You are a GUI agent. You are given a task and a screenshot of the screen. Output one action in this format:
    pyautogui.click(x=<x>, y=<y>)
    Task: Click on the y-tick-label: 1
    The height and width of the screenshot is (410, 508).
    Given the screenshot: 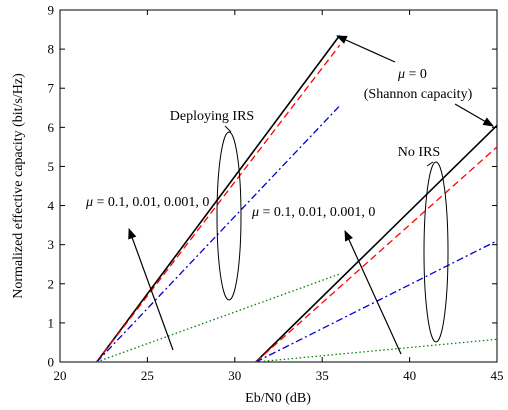 What is the action you would take?
    pyautogui.click(x=51, y=322)
    